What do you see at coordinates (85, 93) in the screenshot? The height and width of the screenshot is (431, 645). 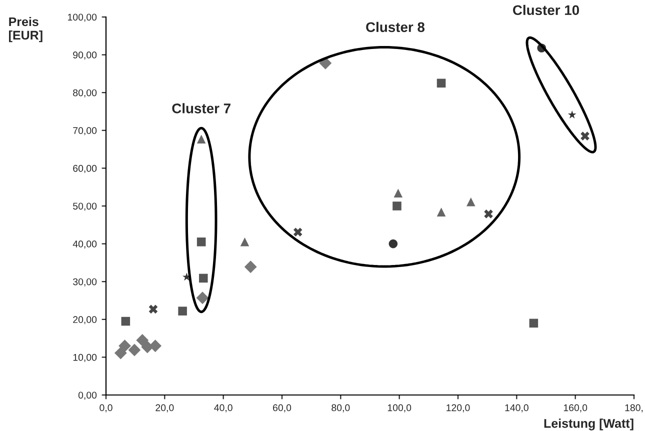 I see `y-tick-label: 80,00` at bounding box center [85, 93].